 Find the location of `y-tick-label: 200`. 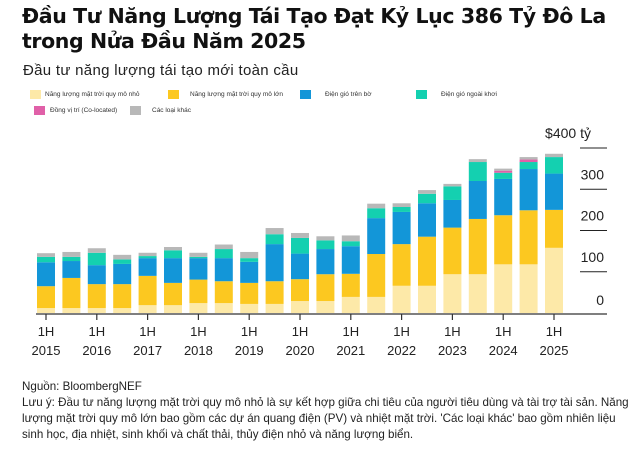

y-tick-label: 200 is located at coordinates (593, 216).